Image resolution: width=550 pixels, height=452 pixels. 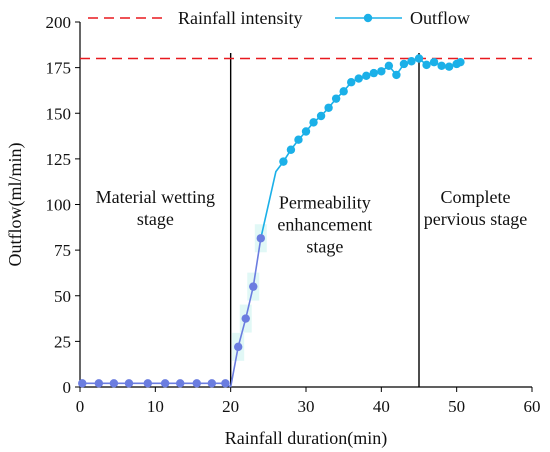 What do you see at coordinates (67, 387) in the screenshot?
I see `y-tick-label: 0` at bounding box center [67, 387].